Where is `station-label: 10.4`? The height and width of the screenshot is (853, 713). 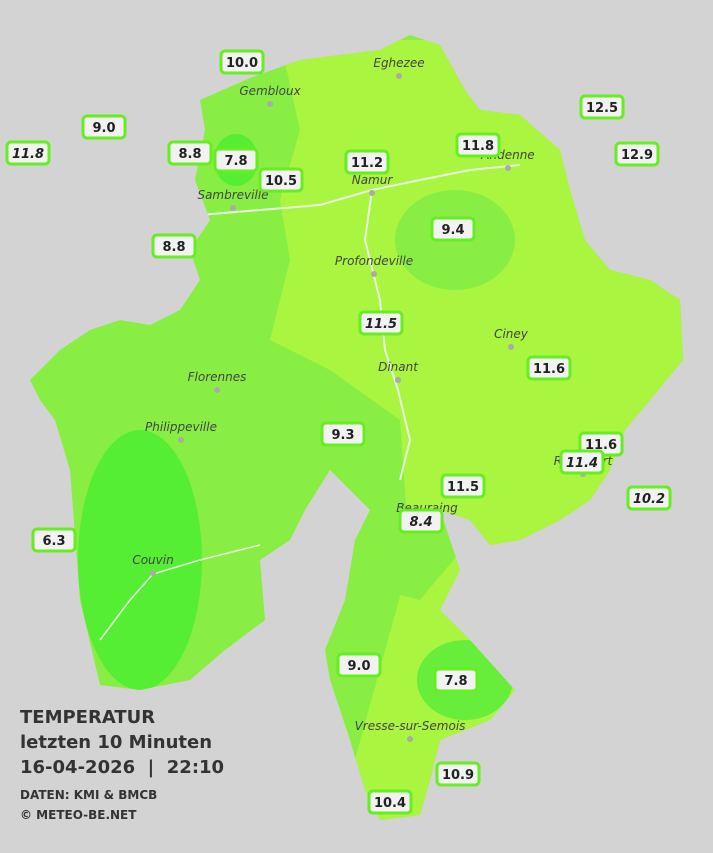 station-label: 10.4 is located at coordinates (390, 803).